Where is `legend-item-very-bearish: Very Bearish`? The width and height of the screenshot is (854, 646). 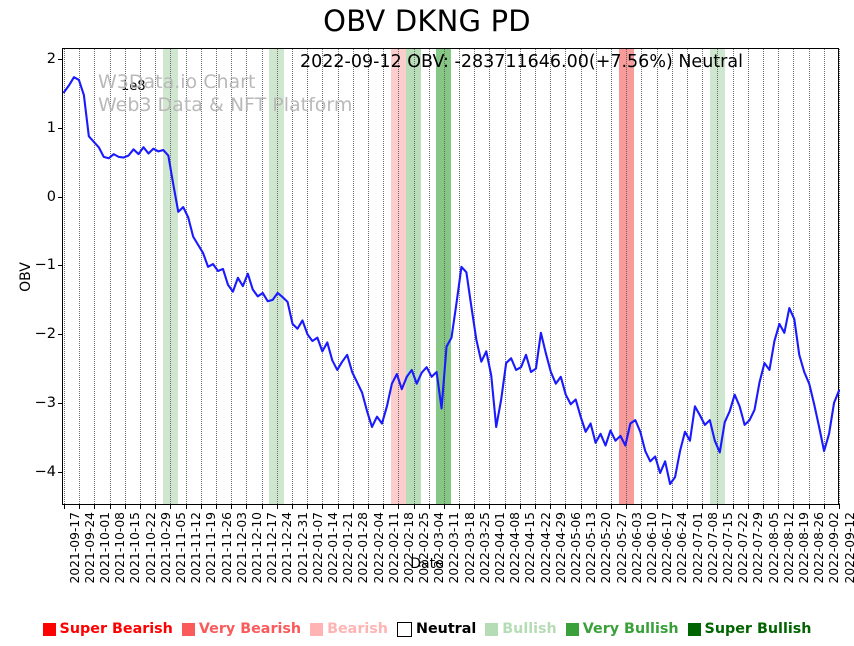 legend-item-very-bearish: Very Bearish is located at coordinates (241, 629).